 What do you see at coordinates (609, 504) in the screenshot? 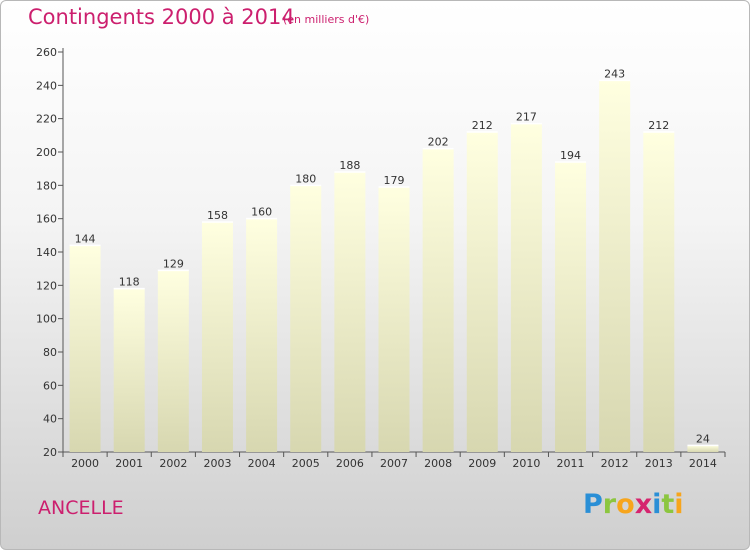
I see `brand-letter: r` at bounding box center [609, 504].